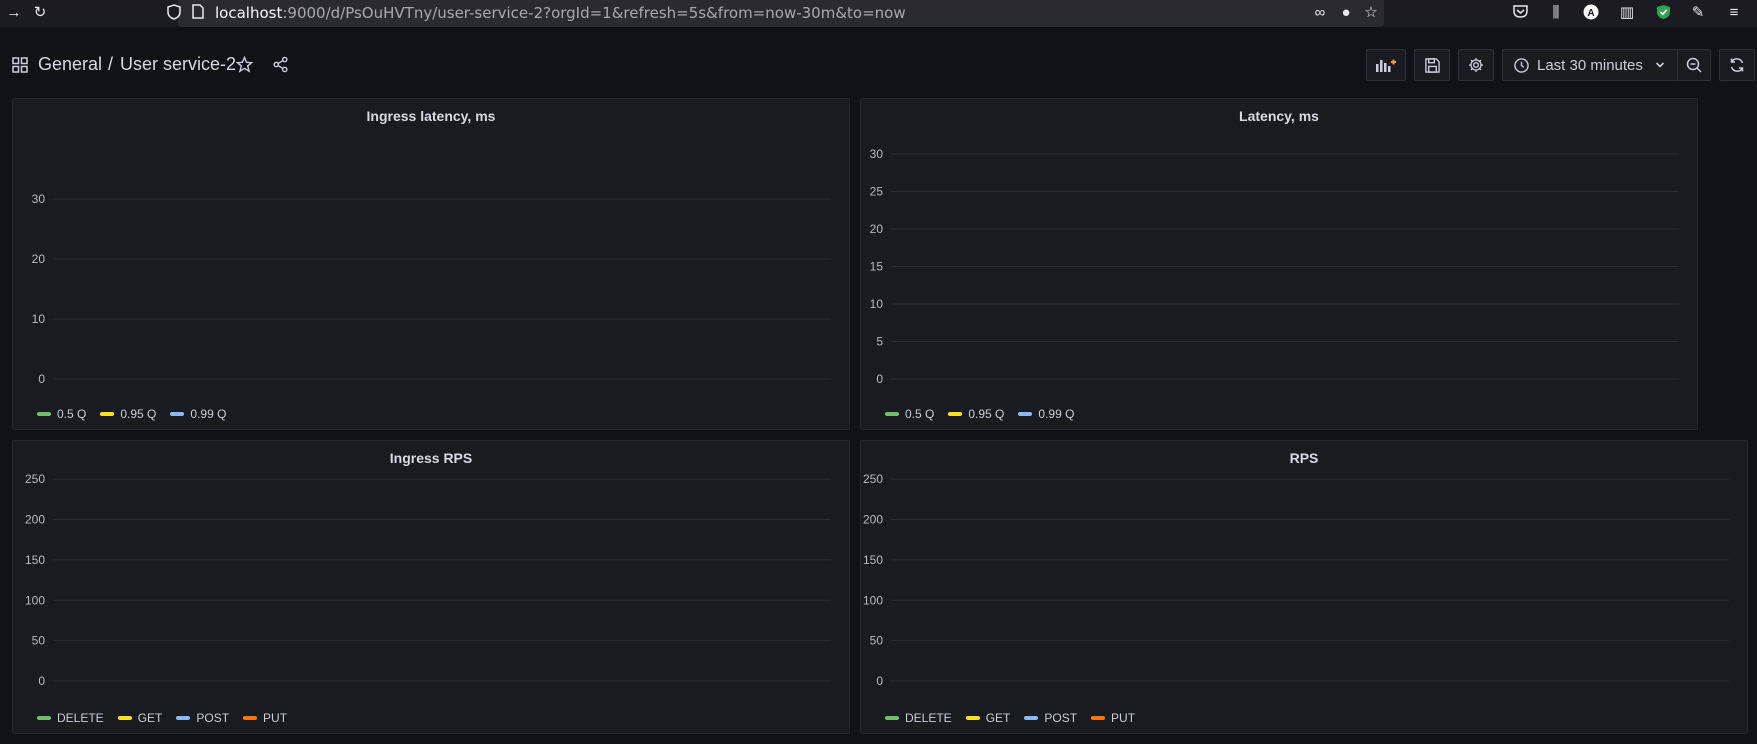 This screenshot has height=744, width=1757. Describe the element at coordinates (198, 14) in the screenshot. I see `page-icon` at that location.